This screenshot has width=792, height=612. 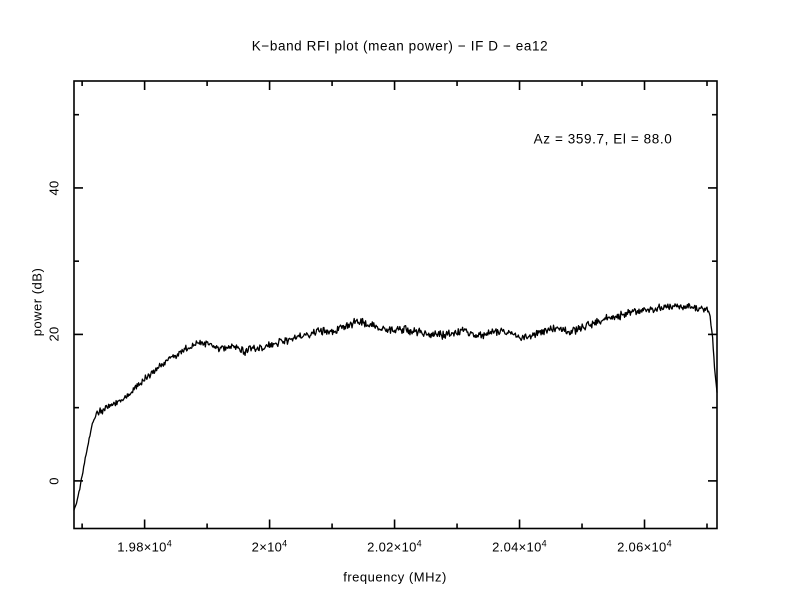 I want to click on y-axis-label: power (dB), so click(x=37, y=302).